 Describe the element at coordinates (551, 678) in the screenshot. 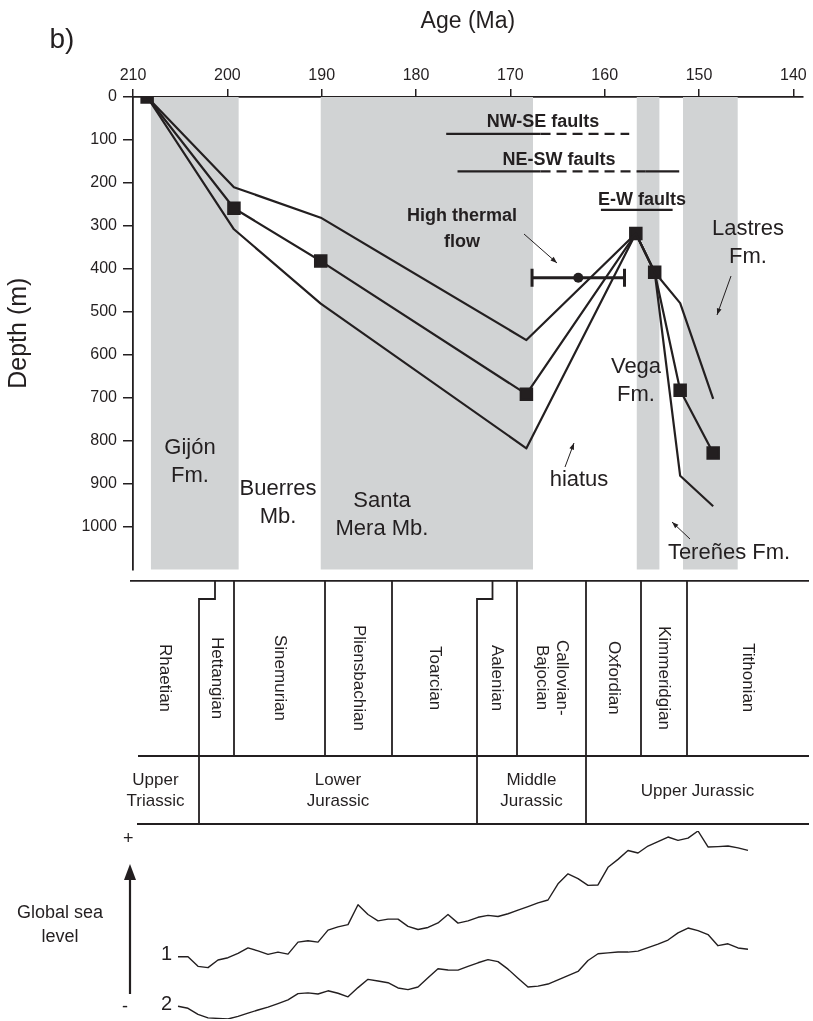

I see `text: Callovian-Bajocian` at that location.